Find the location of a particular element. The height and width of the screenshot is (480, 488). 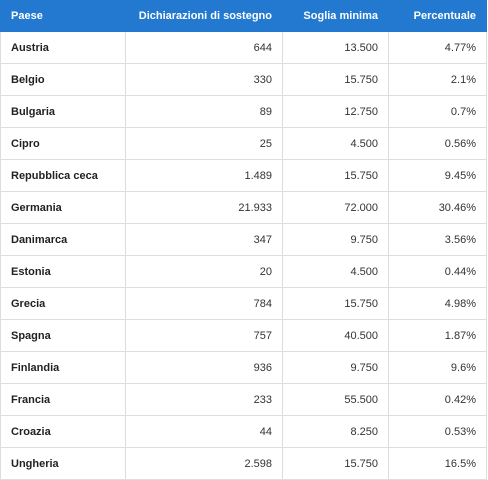

value-cell: 20 is located at coordinates (204, 271).